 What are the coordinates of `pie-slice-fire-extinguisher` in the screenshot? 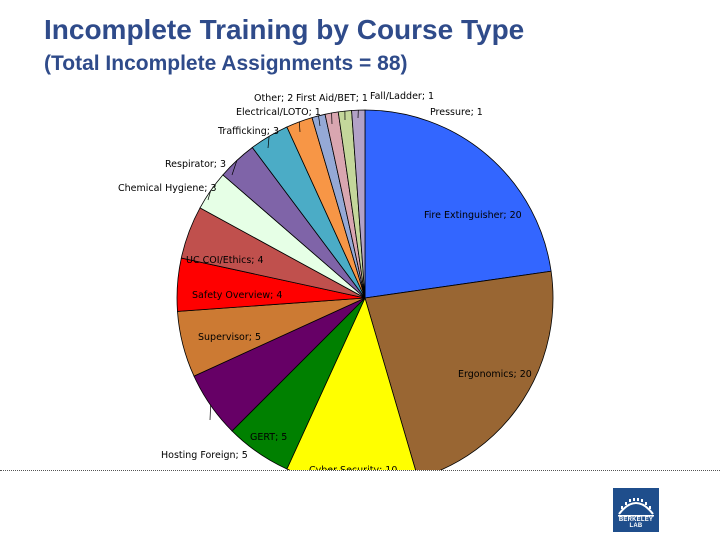 It's located at (458, 204).